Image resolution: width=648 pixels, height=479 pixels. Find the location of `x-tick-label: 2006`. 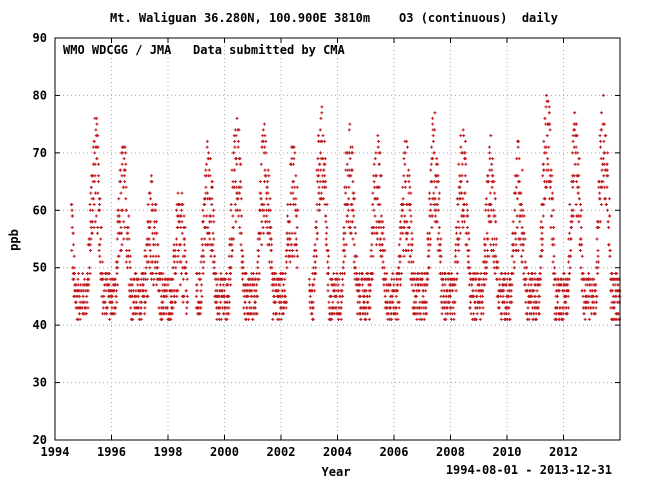

x-tick-label: 2006 is located at coordinates (394, 452).